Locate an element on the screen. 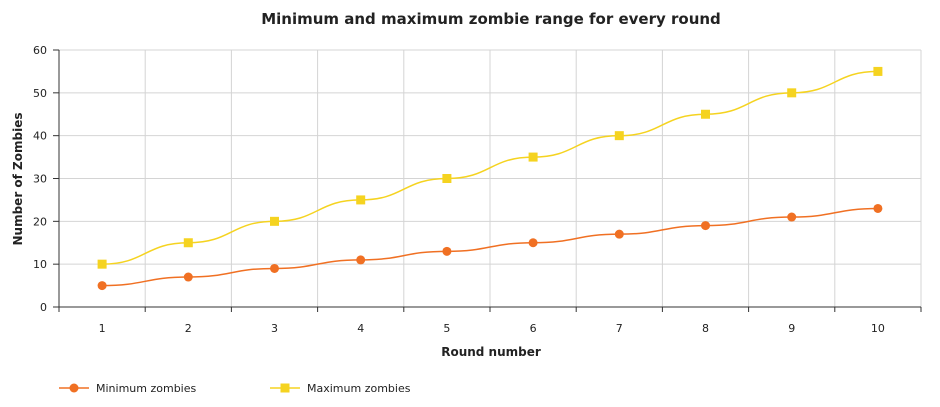 This screenshot has width=940, height=407. x-tick-label: 5 is located at coordinates (446, 328).